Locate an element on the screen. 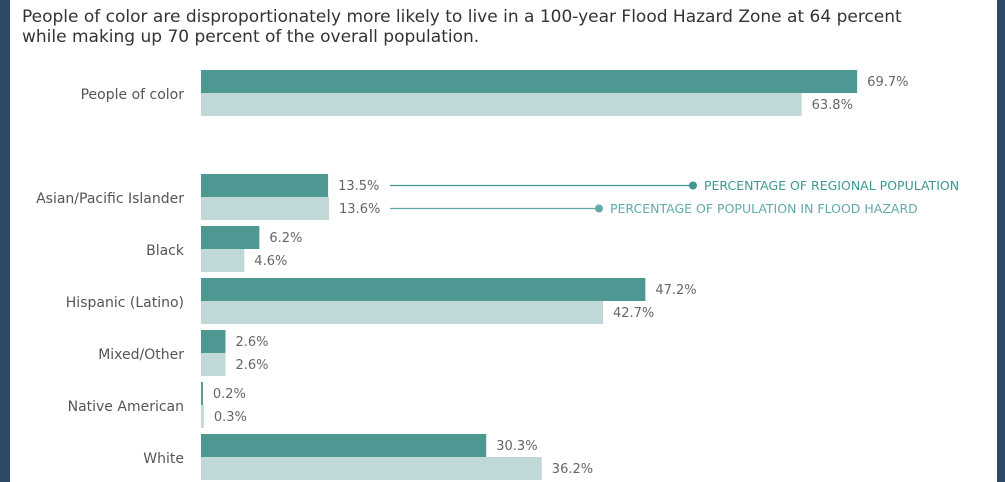 The image size is (1005, 482). value-label: 30.3% is located at coordinates (516, 446).